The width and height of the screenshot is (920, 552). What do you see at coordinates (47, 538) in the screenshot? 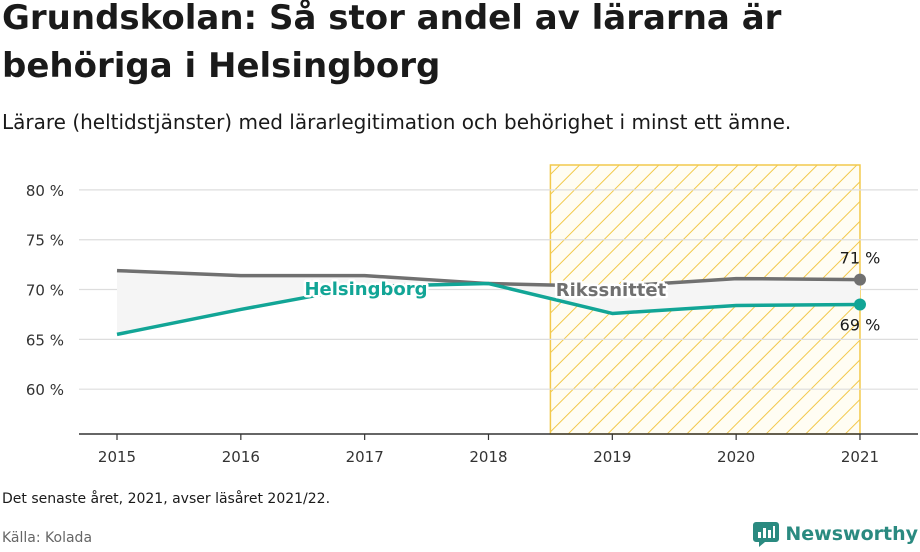
I see `source-label: Källa: Kolada` at bounding box center [47, 538].